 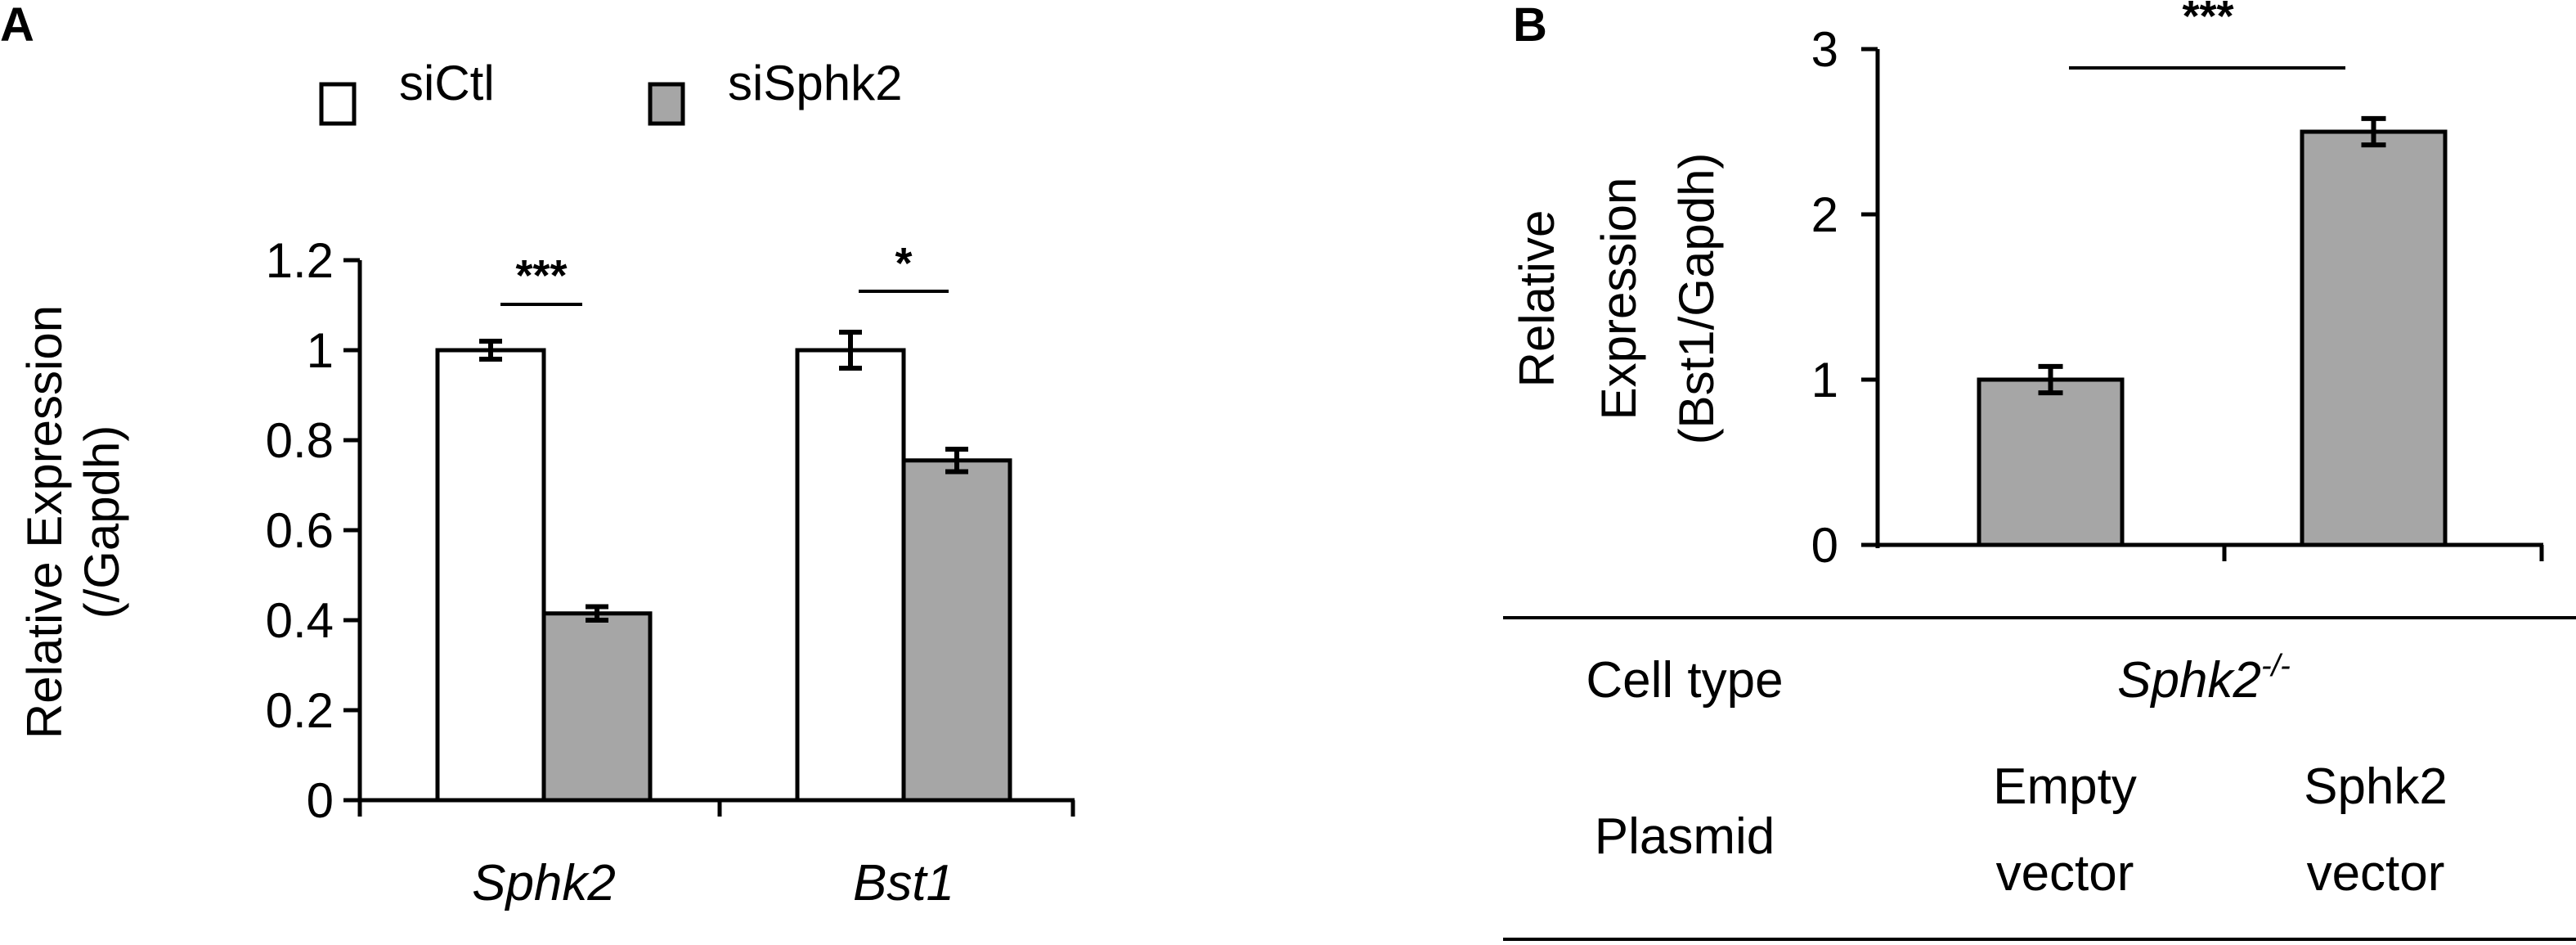 What do you see at coordinates (2065, 787) in the screenshot?
I see `table-plasmid-empty-line1: Empty` at bounding box center [2065, 787].